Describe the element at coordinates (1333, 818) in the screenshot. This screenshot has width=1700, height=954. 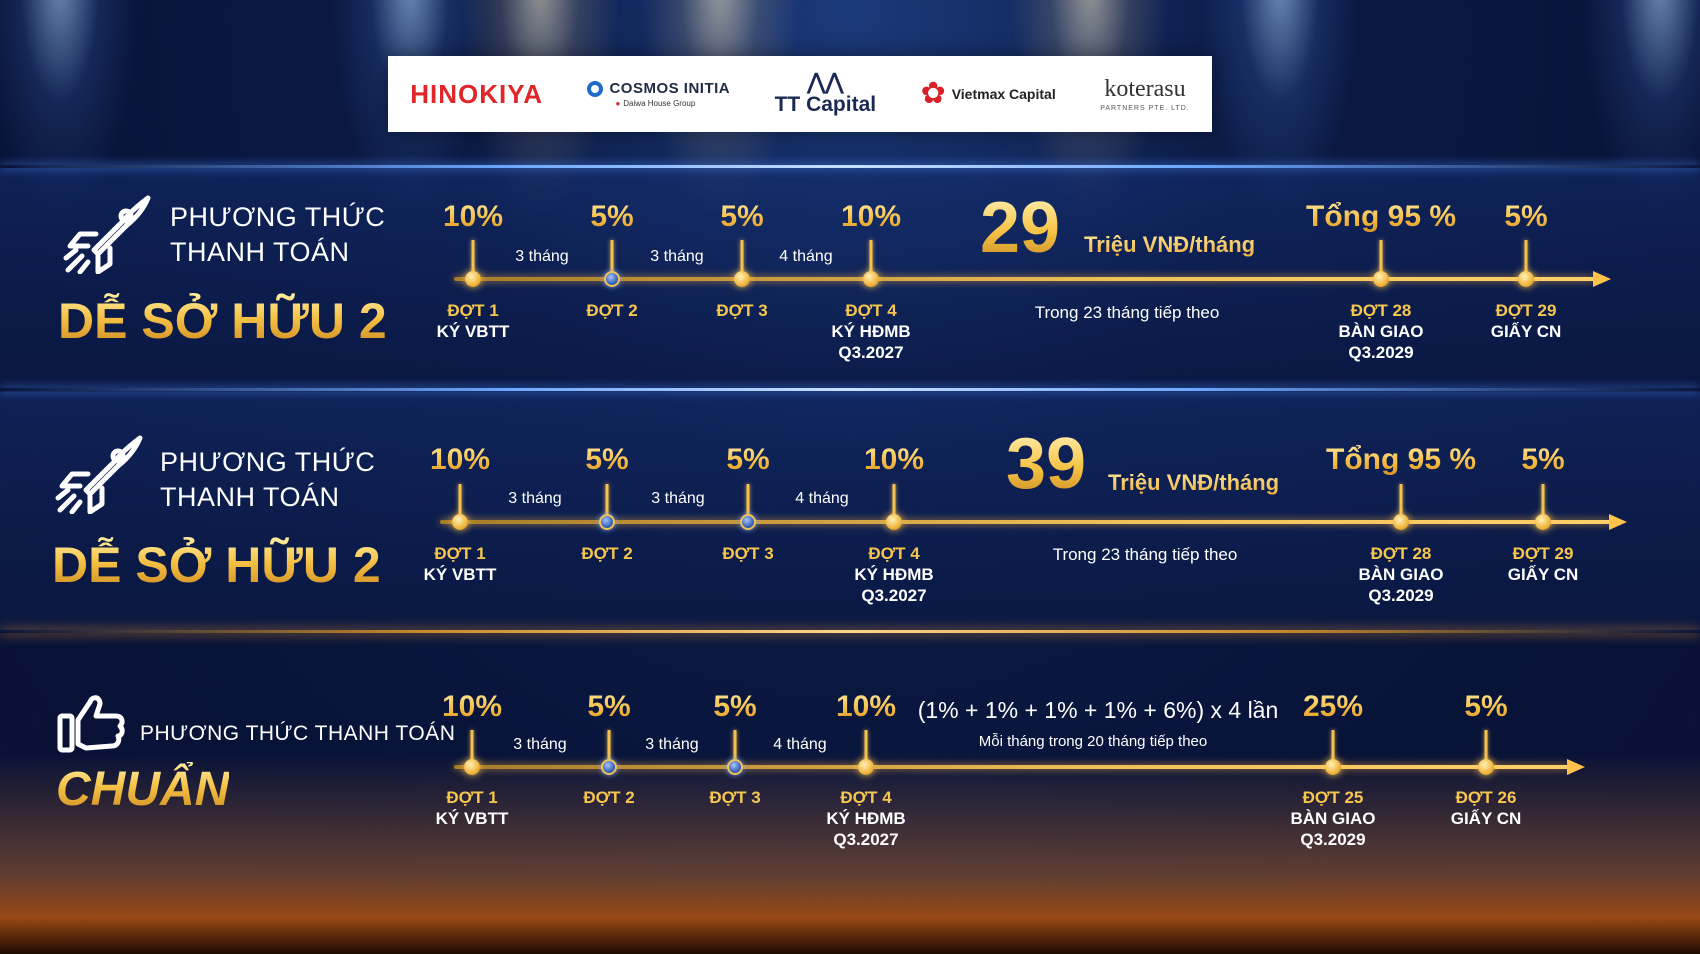
I see `milestone-label: ĐỢT 25 BÀN GIAO Q3.2029` at that location.